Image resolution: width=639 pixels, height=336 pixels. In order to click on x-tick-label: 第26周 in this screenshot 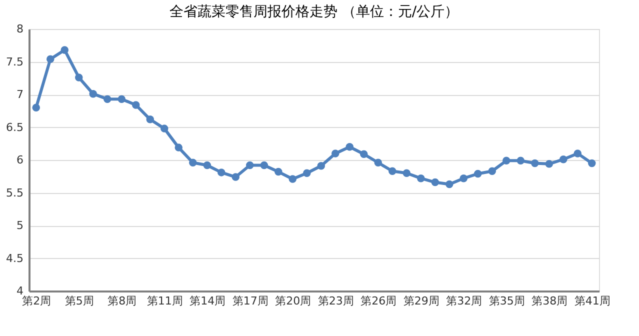, I will do `click(378, 301)`.